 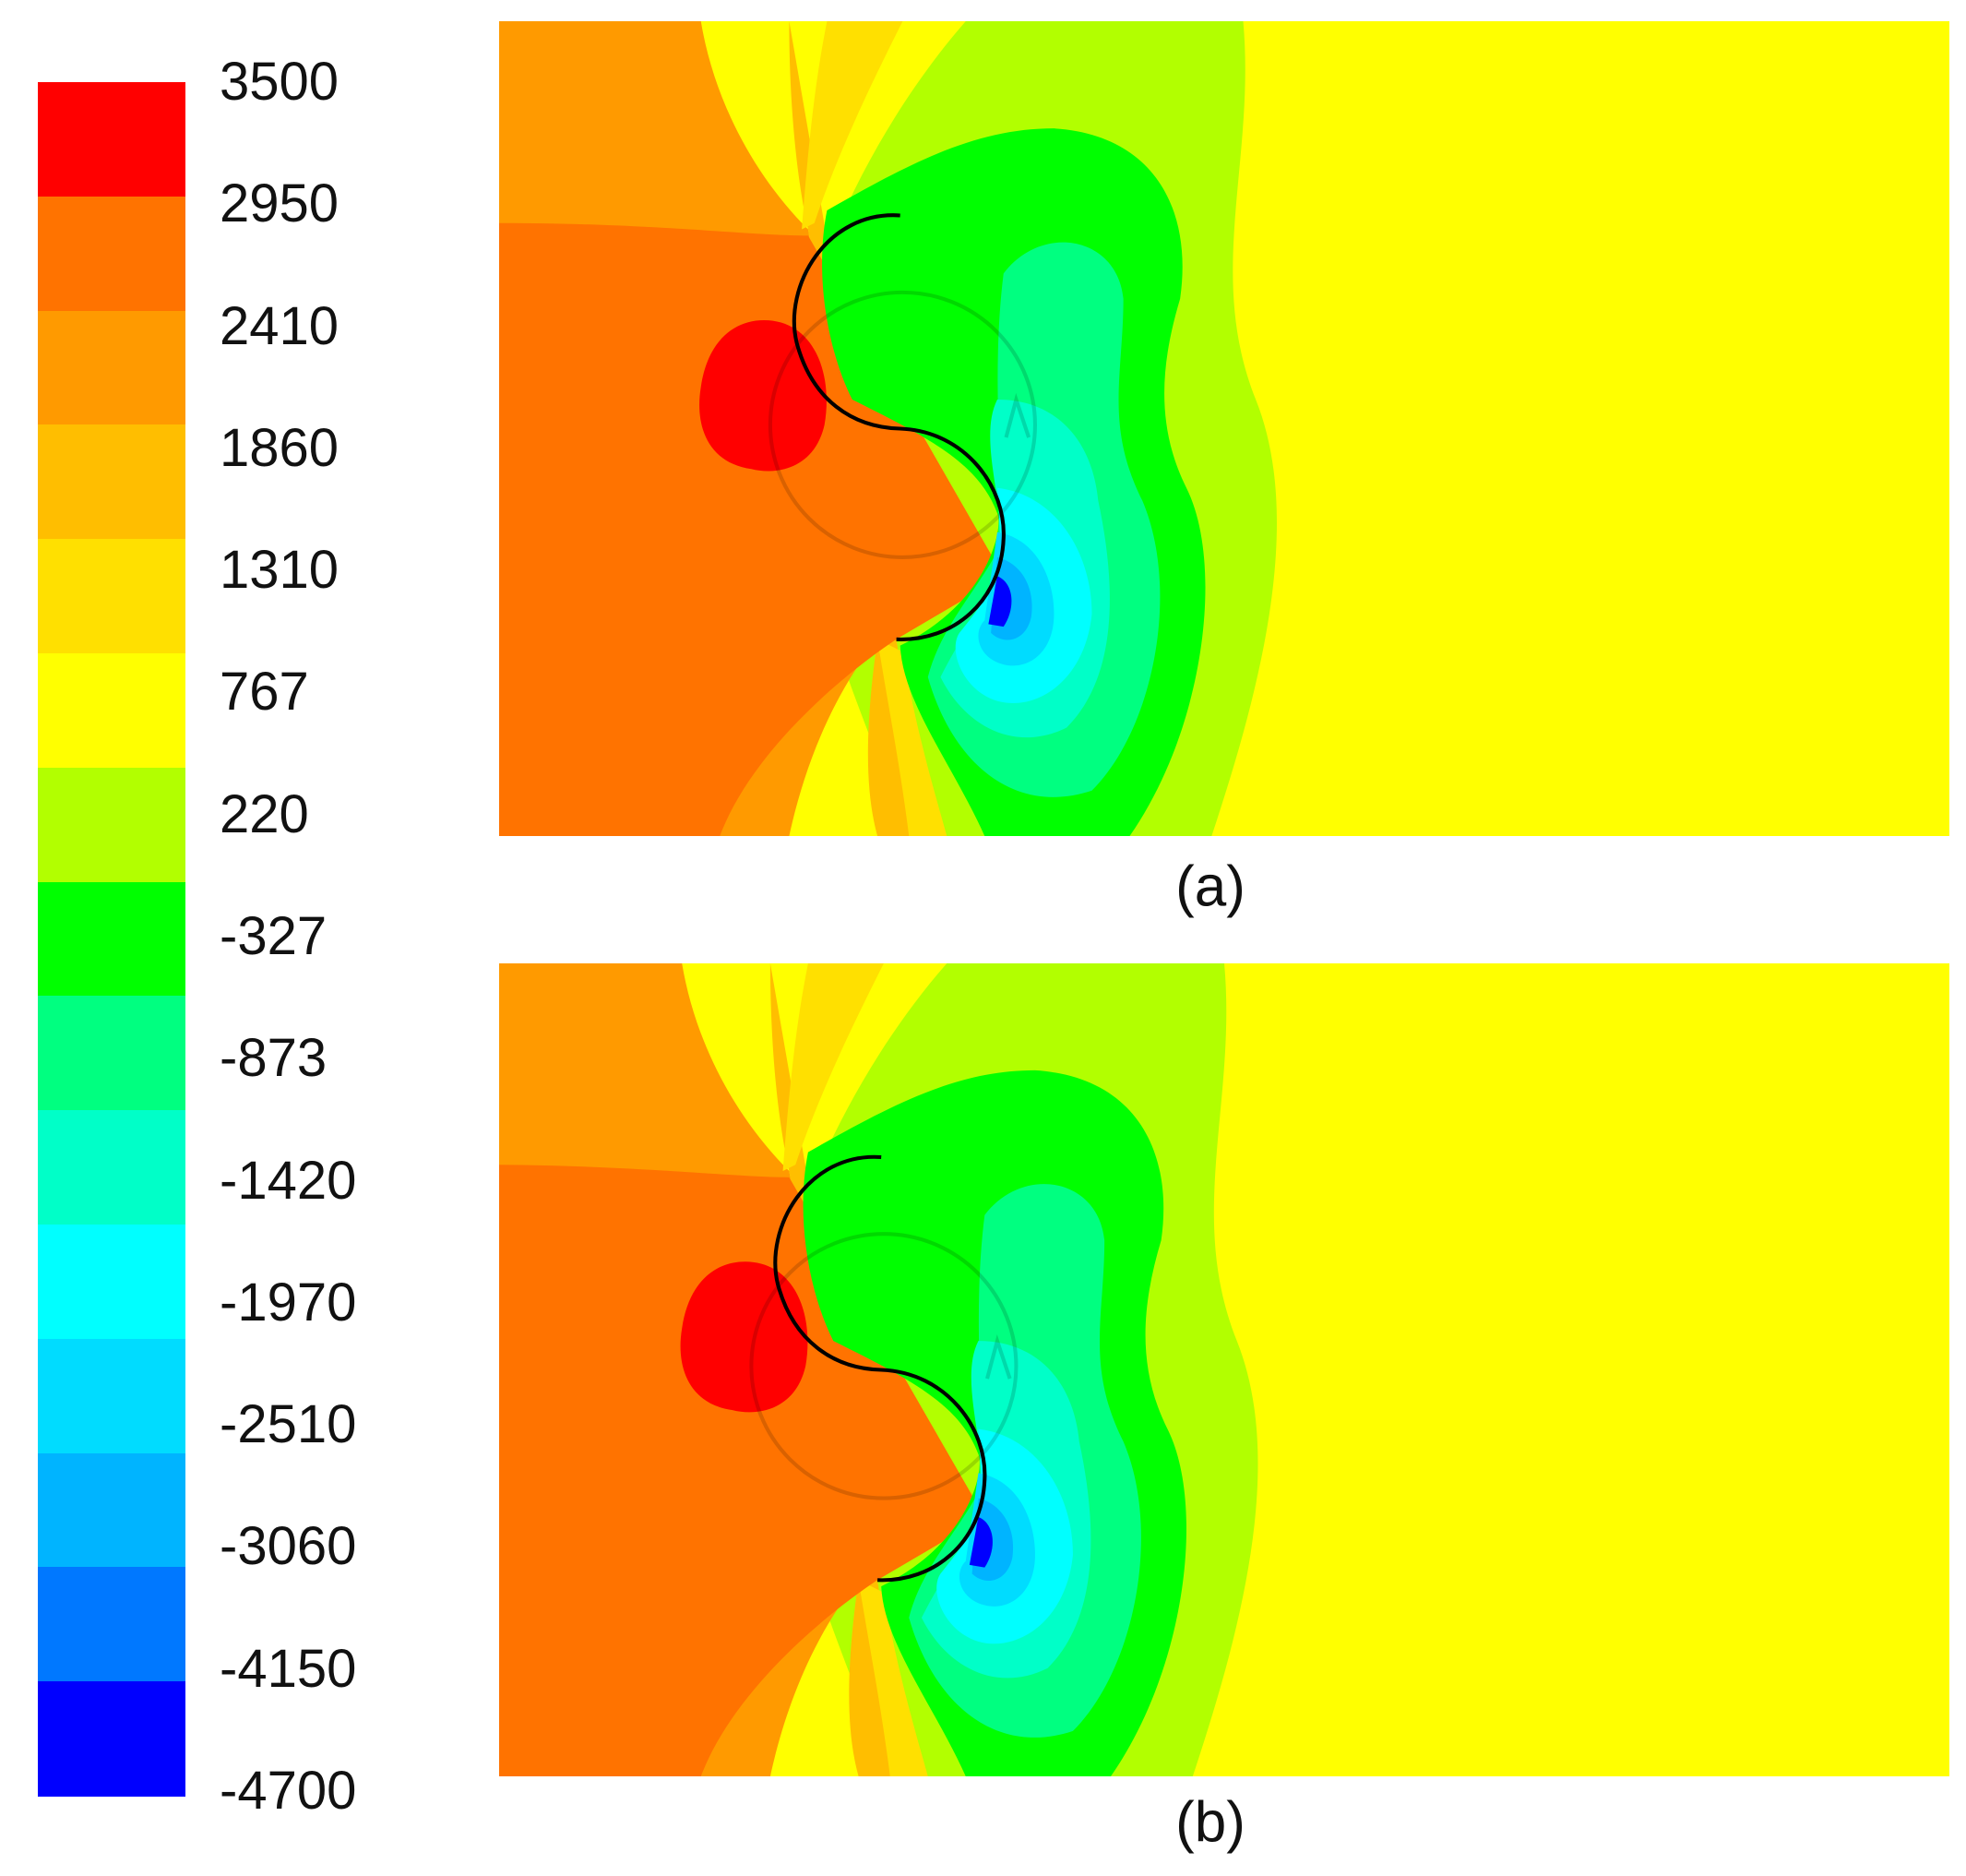 What do you see at coordinates (288, 1424) in the screenshot?
I see `colorbar-tick-label: -2510` at bounding box center [288, 1424].